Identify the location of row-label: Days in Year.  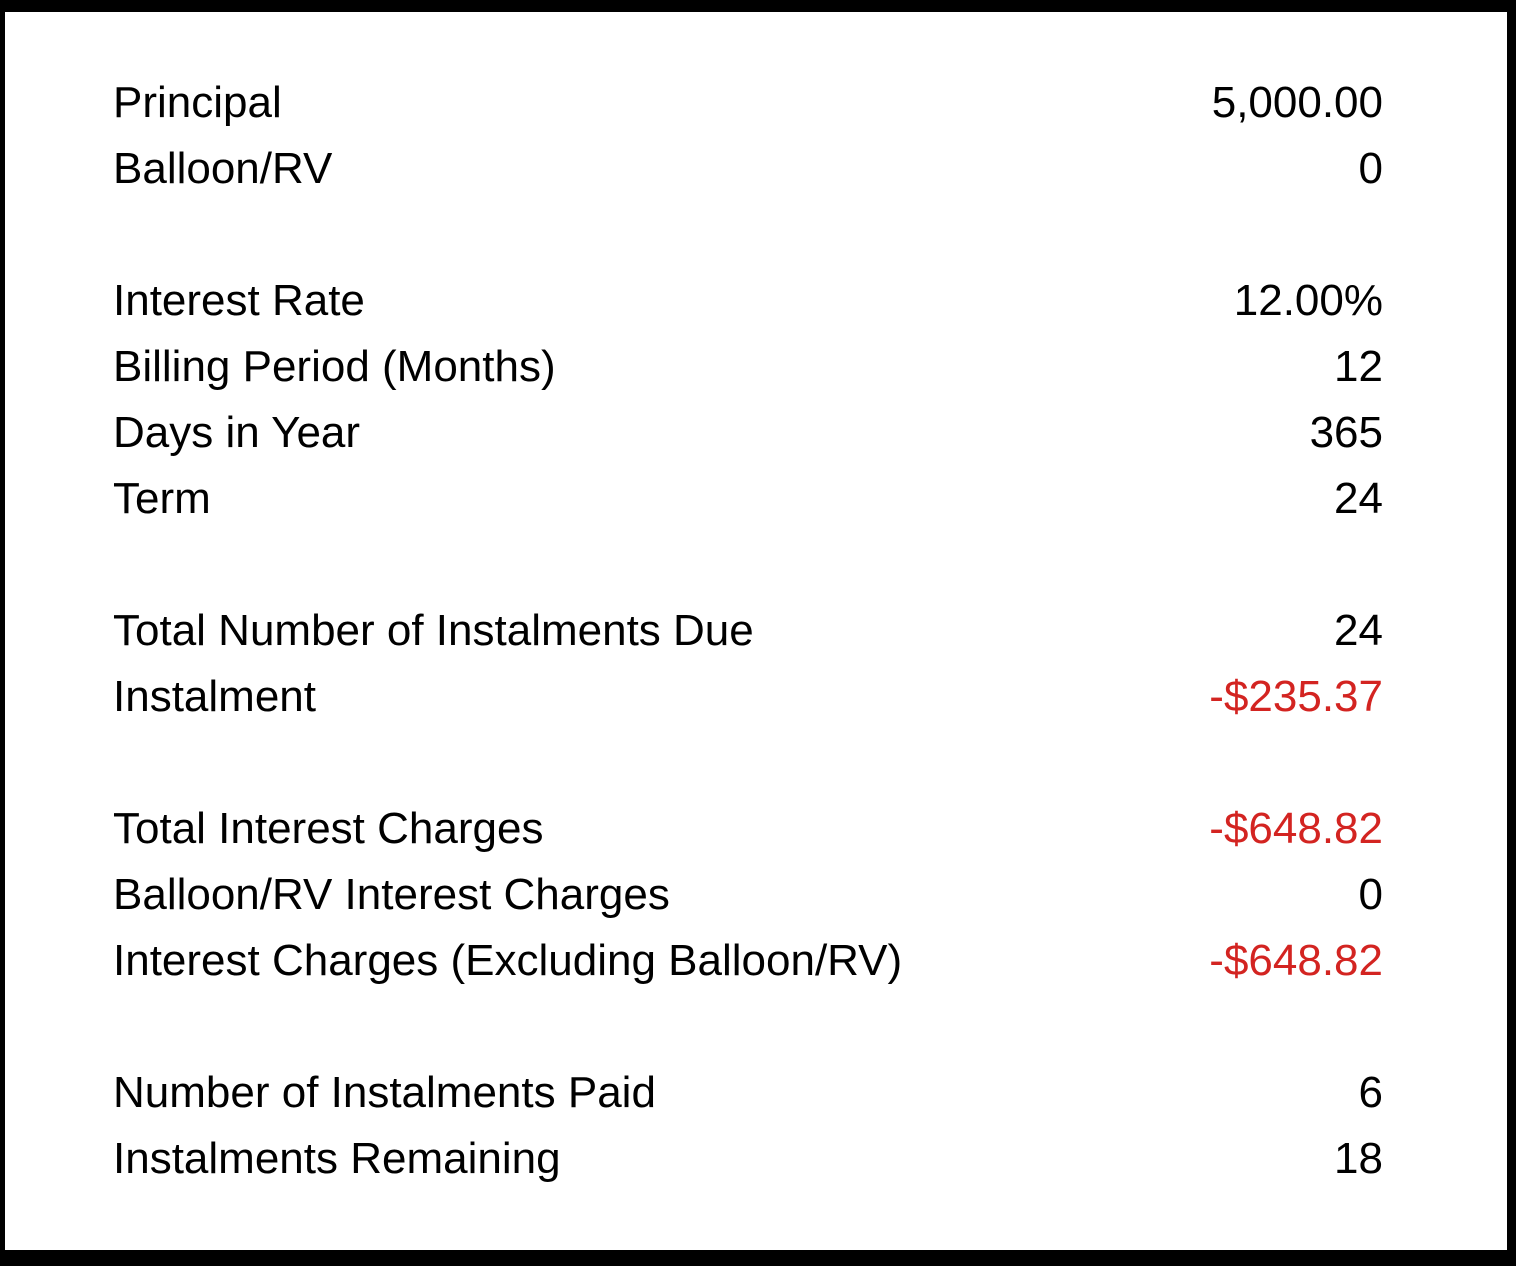
(237, 432).